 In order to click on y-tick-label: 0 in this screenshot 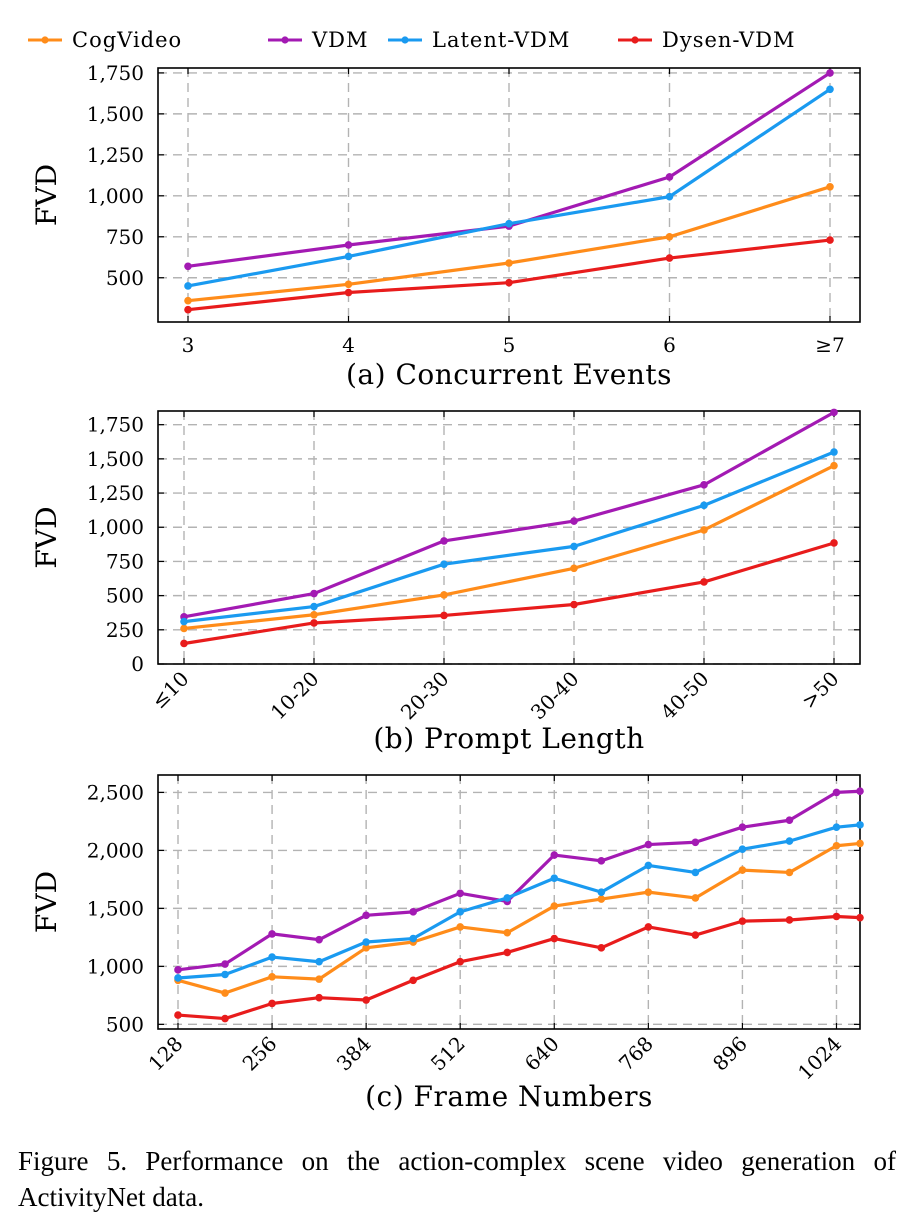, I will do `click(137, 664)`.